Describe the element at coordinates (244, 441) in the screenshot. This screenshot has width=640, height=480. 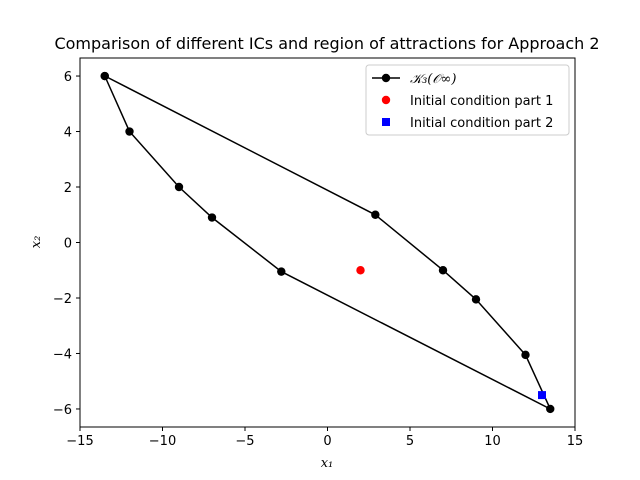
I see `x-tick-label: −5` at that location.